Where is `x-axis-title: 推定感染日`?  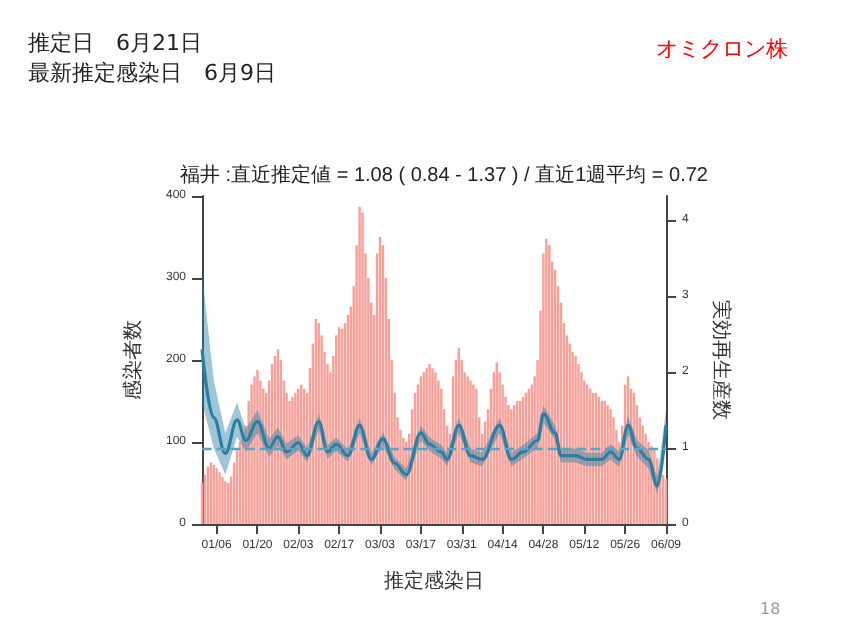
x-axis-title: 推定感染日 is located at coordinates (434, 581).